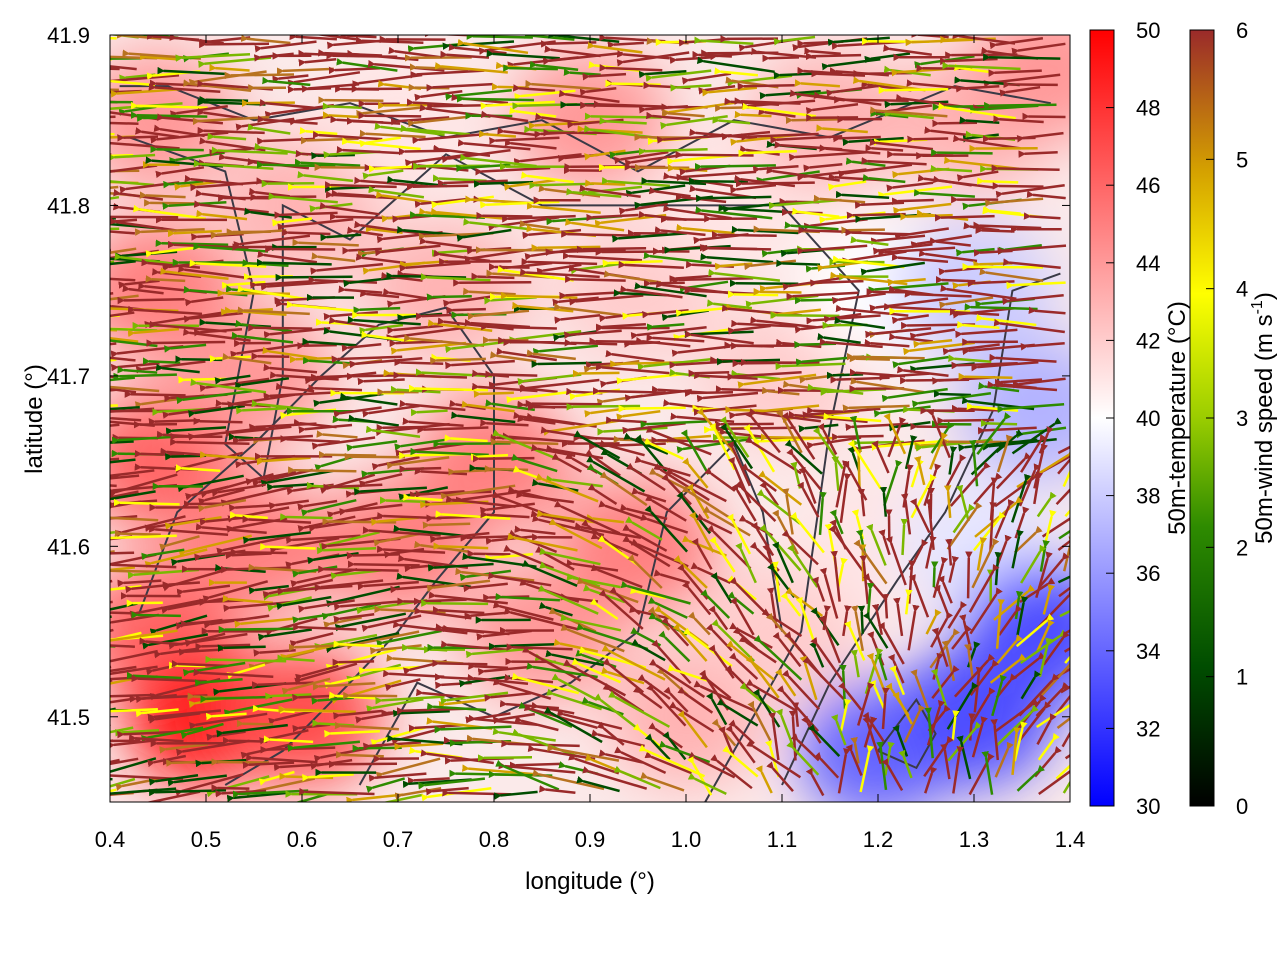 The image size is (1280, 960). I want to click on x-tick-label: 0.4, so click(110, 839).